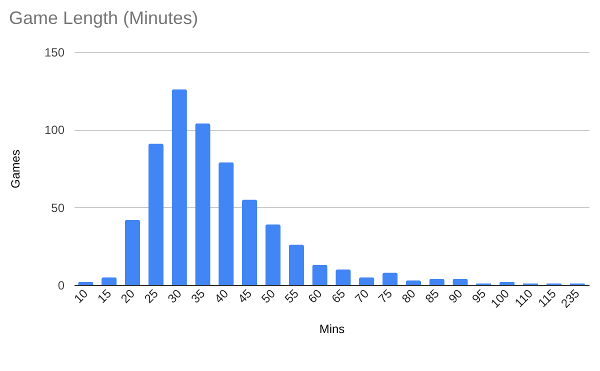 Image resolution: width=600 pixels, height=371 pixels. I want to click on x-tick-label: 30, so click(174, 296).